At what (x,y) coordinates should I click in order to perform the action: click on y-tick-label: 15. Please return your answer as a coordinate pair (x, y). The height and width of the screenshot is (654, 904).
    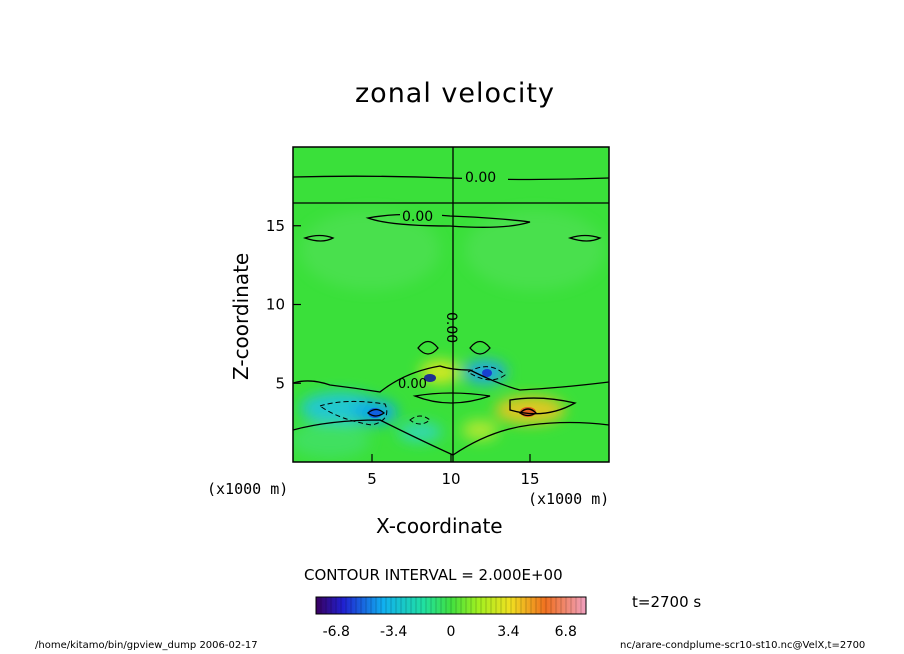
    Looking at the image, I should click on (275, 226).